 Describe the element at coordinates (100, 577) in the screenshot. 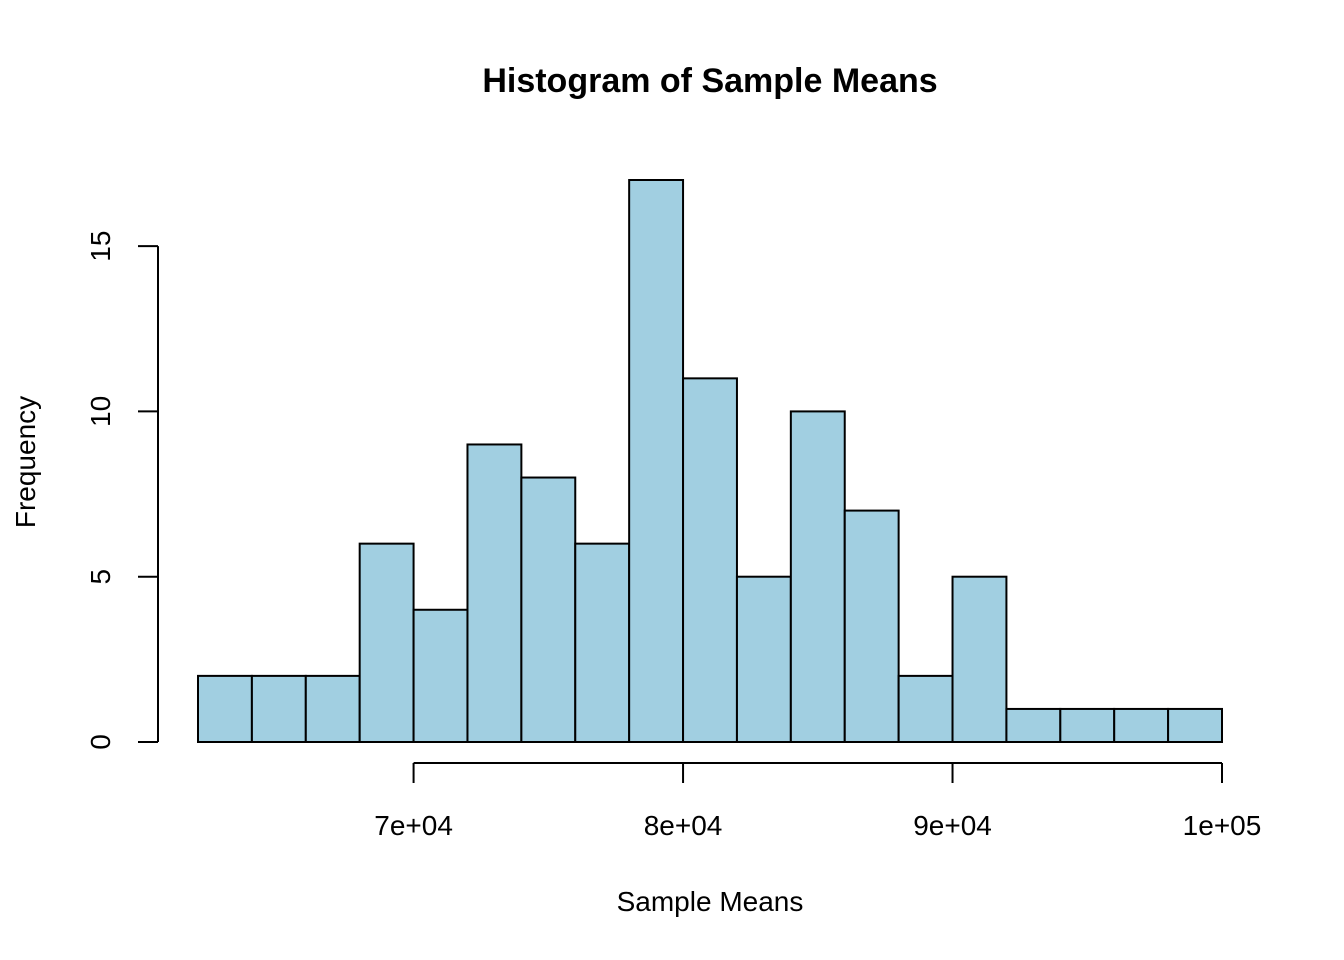

I see `y-tick-label: 5` at that location.